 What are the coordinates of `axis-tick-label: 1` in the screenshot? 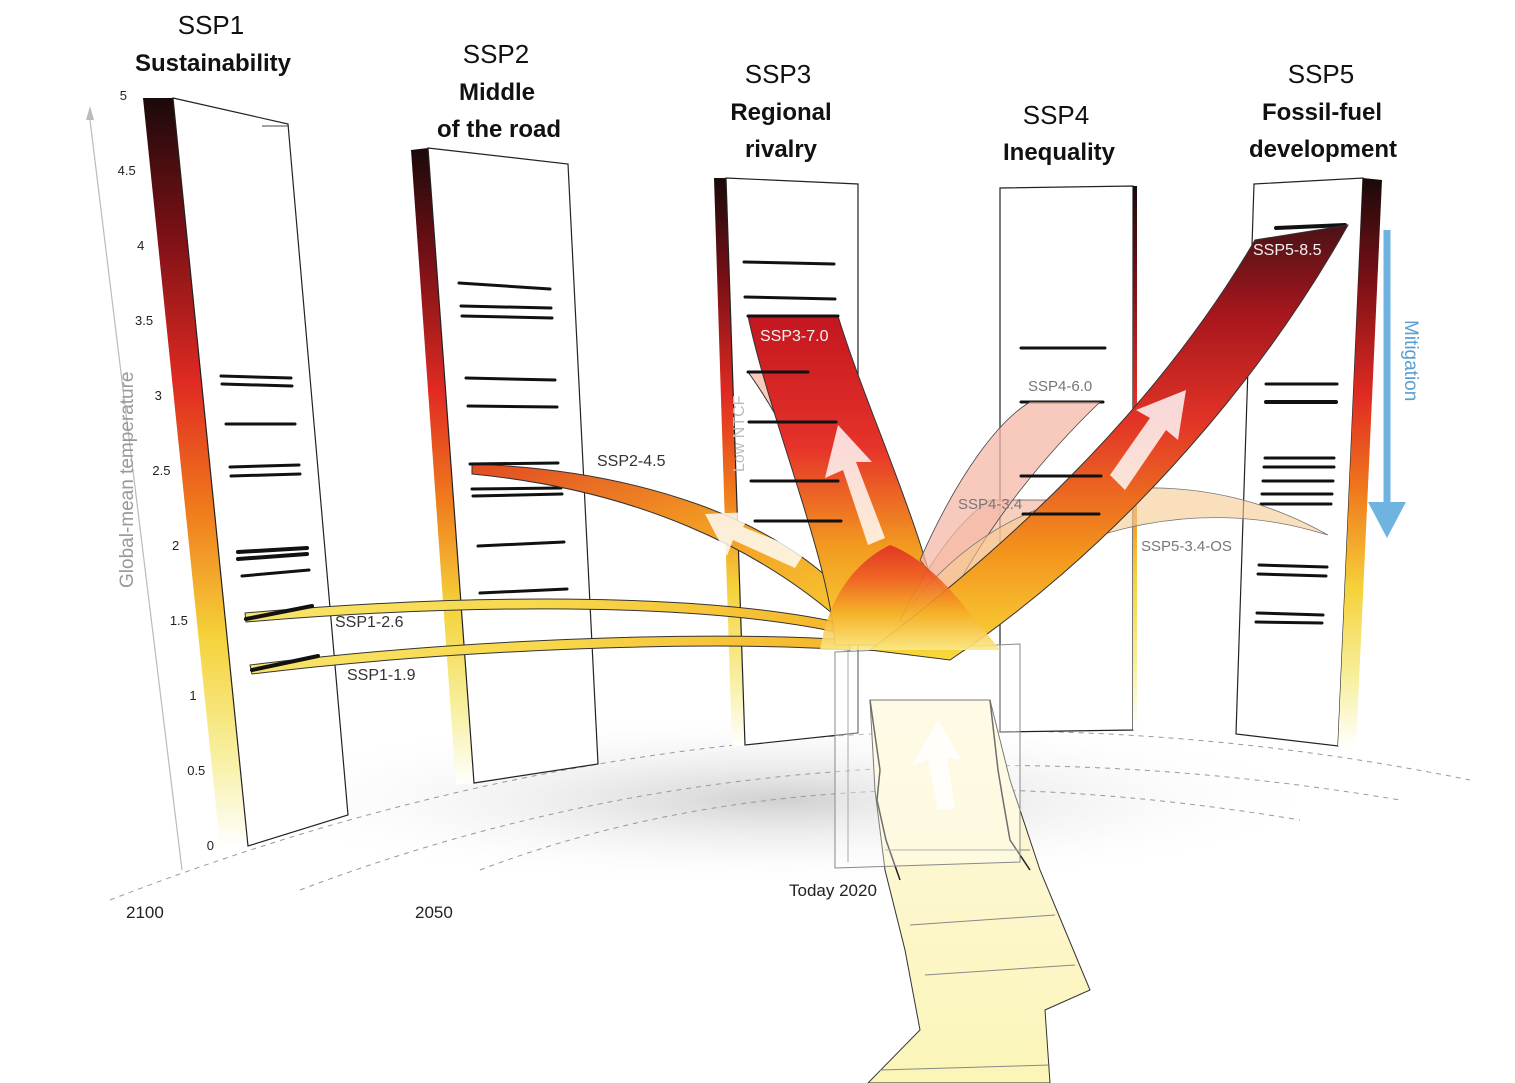 It's located at (192, 695).